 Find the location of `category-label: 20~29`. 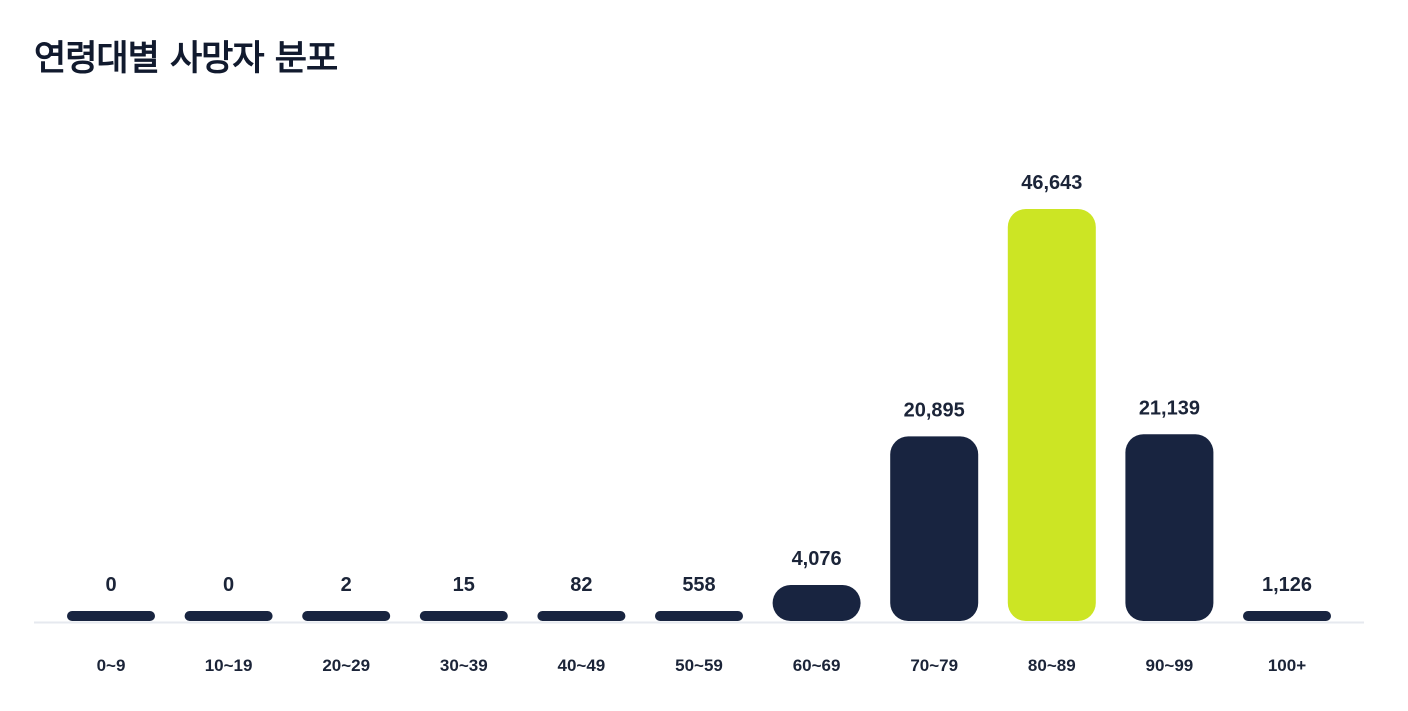

category-label: 20~29 is located at coordinates (346, 665).